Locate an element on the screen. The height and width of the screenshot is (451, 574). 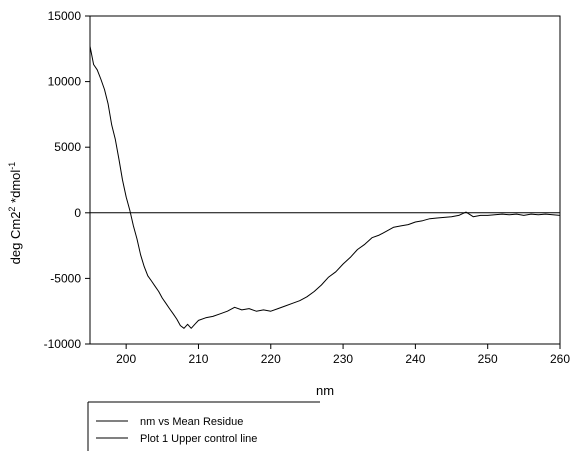
x-axis-title: nm is located at coordinates (325, 390).